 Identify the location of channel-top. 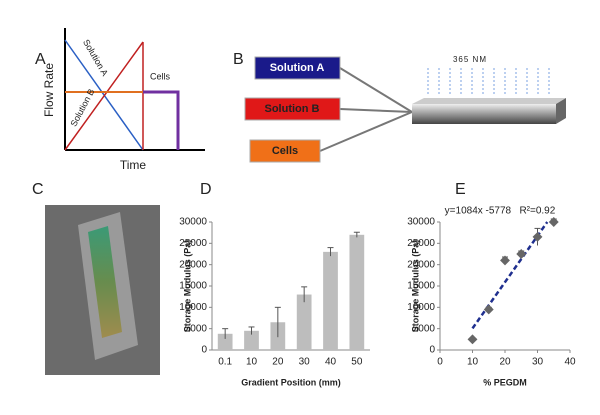
(489, 101).